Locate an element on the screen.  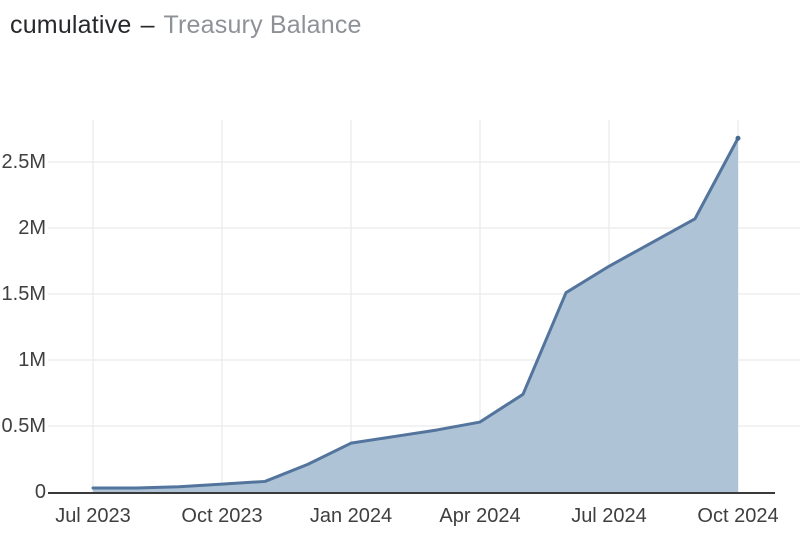
chart-title-name: Treasury Balance is located at coordinates (262, 25).